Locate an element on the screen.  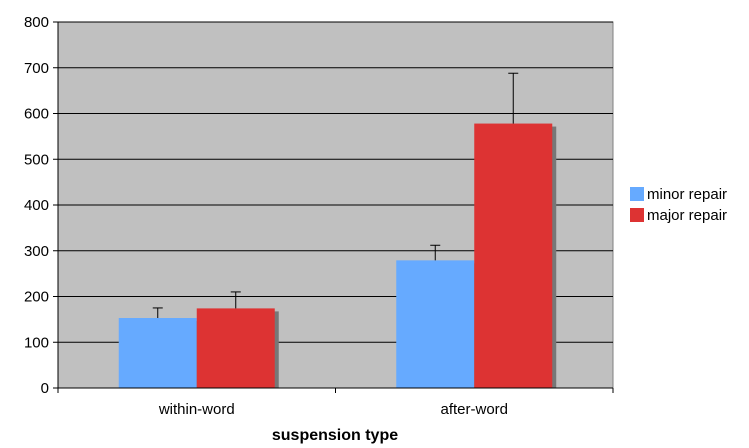
x-axis-ticks: within-word after-word is located at coordinates (335, 403).